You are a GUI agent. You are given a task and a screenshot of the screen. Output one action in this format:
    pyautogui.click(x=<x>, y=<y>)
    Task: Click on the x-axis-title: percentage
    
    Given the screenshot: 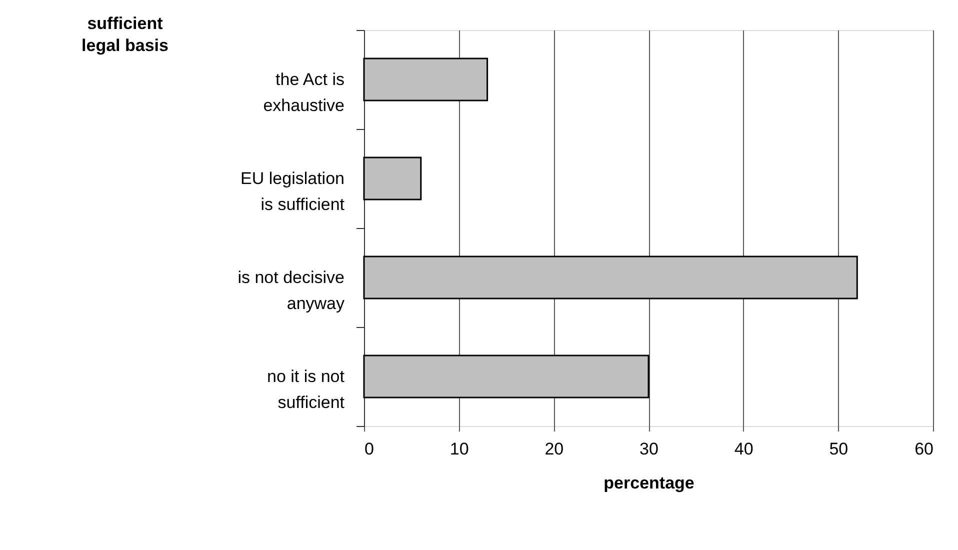 What is the action you would take?
    pyautogui.click(x=649, y=483)
    